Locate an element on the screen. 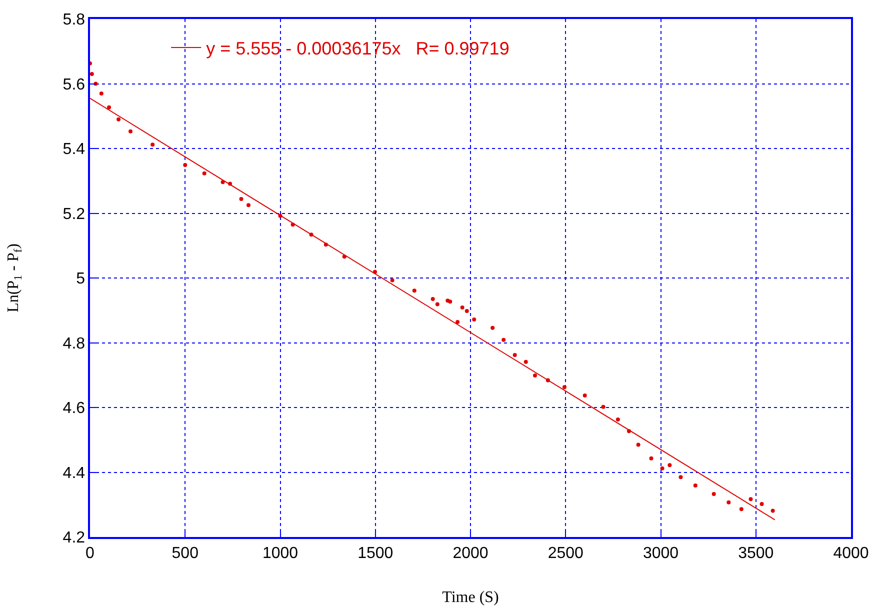 Image resolution: width=881 pixels, height=615 pixels. y-tick-label: 4.2 is located at coordinates (74, 538).